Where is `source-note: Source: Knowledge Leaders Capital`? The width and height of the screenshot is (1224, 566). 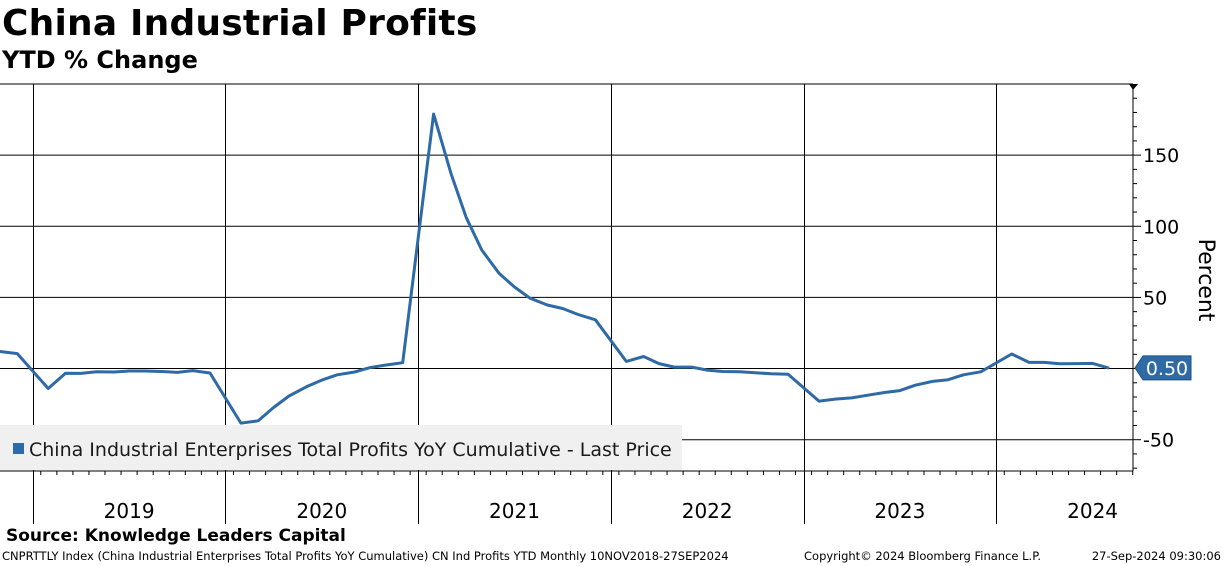 source-note: Source: Knowledge Leaders Capital is located at coordinates (176, 536).